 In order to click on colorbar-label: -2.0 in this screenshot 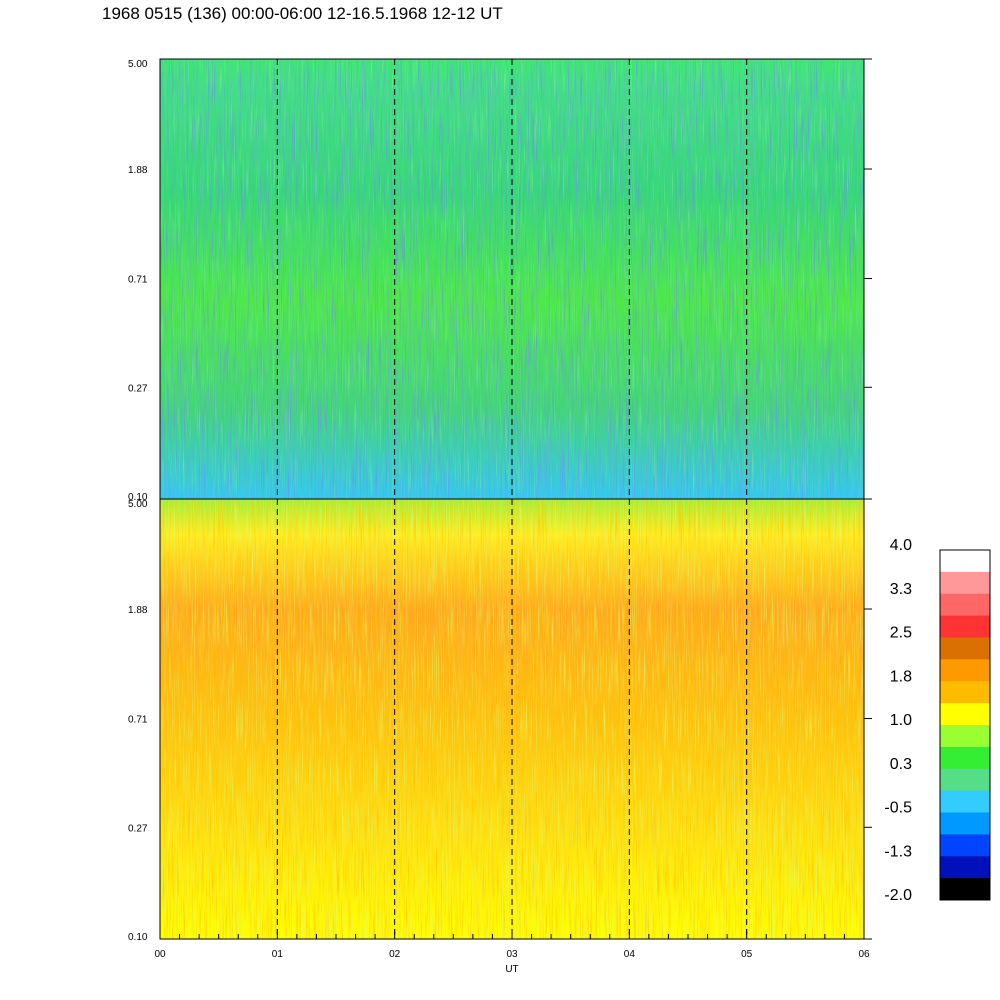, I will do `click(898, 895)`.